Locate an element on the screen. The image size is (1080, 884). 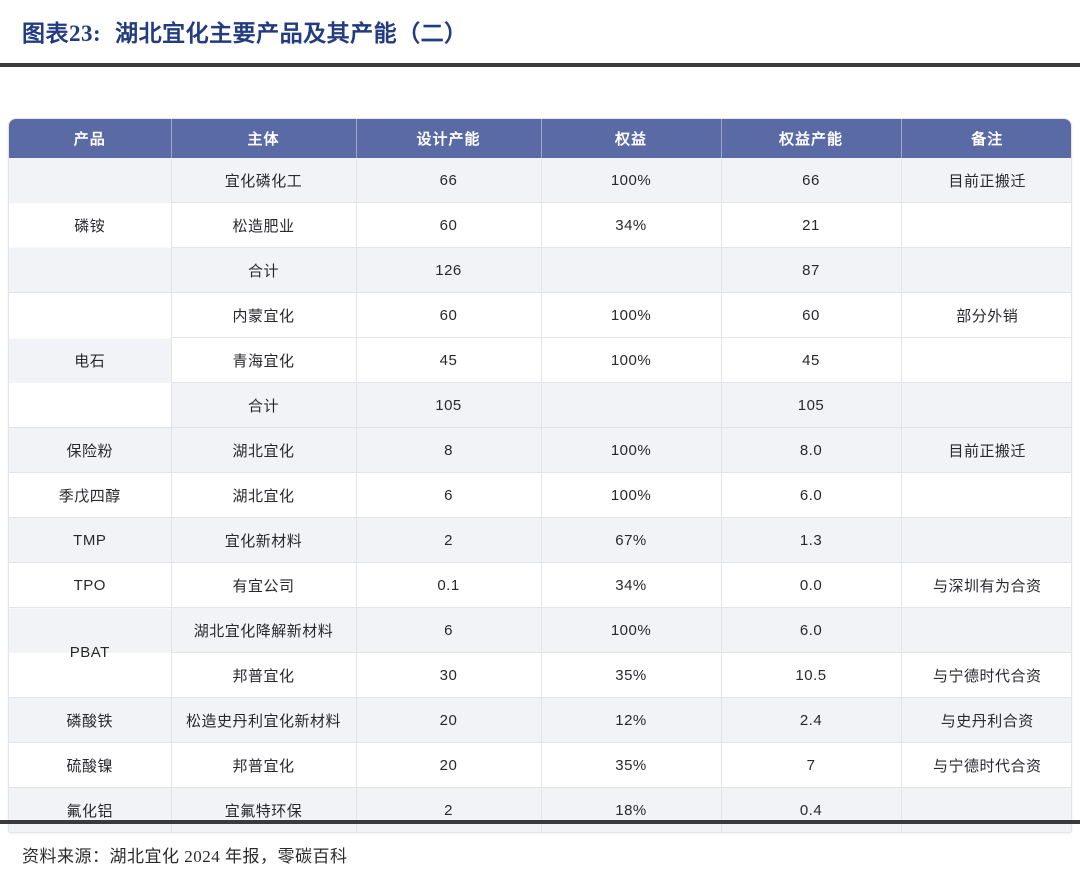
entity-cell: 松造肥业 is located at coordinates (264, 225).